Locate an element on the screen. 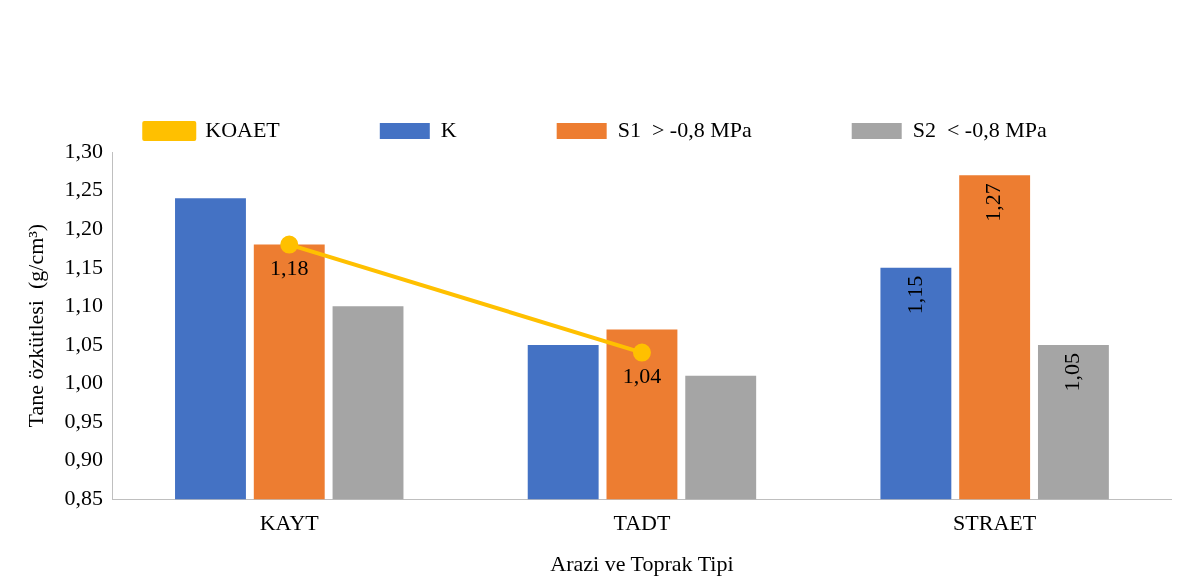 This screenshot has height=584, width=1201. y-tick-label: 1,25 is located at coordinates (83, 189).